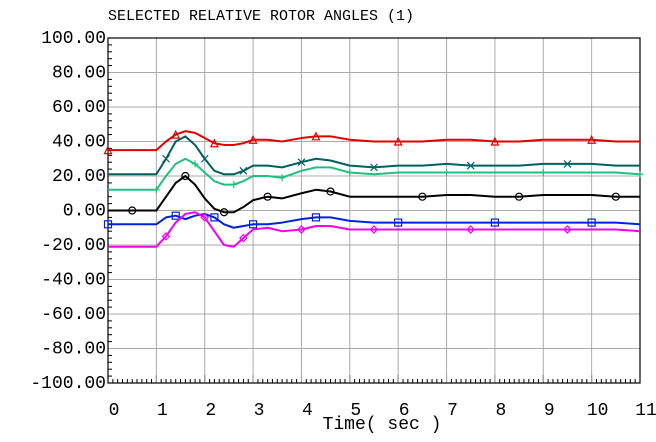 Image resolution: width=656 pixels, height=442 pixels. I want to click on y-tick-label: 0.00, so click(84, 211).